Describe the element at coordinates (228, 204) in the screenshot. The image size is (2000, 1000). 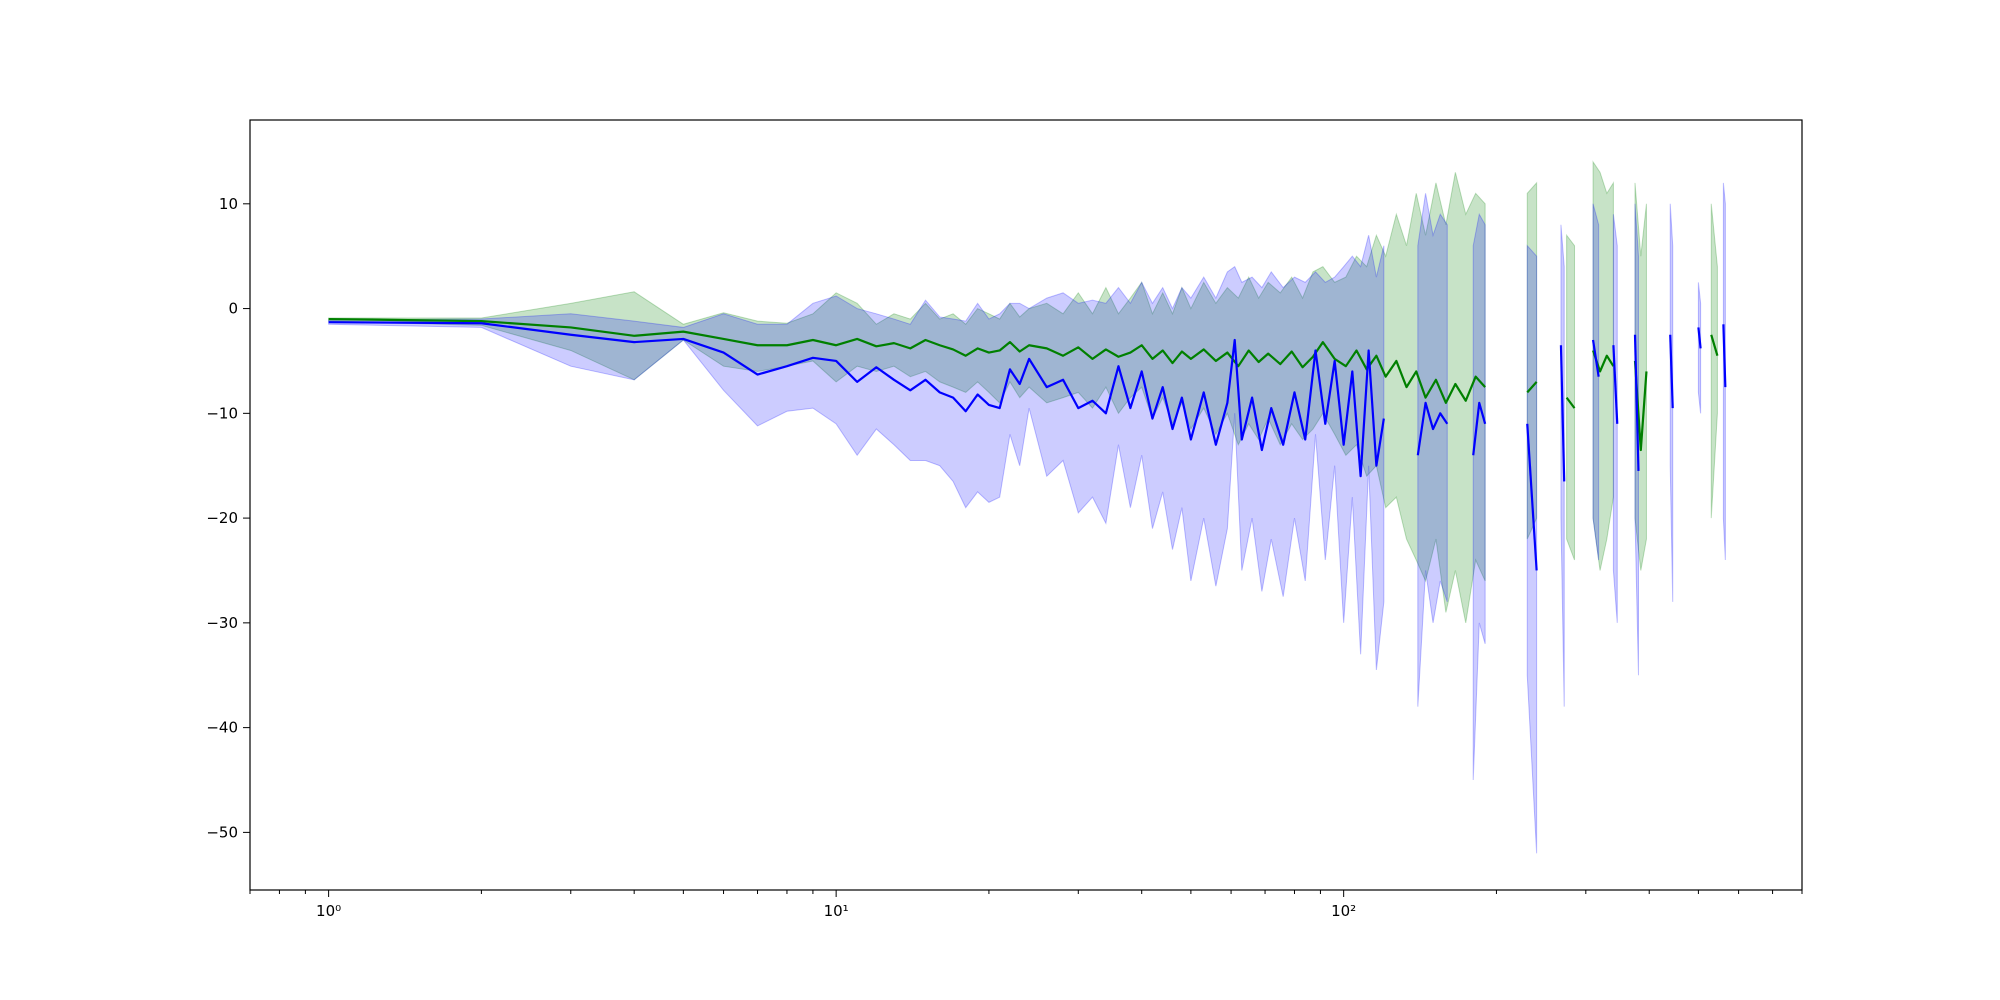
I see `y-tick-label: 10` at that location.